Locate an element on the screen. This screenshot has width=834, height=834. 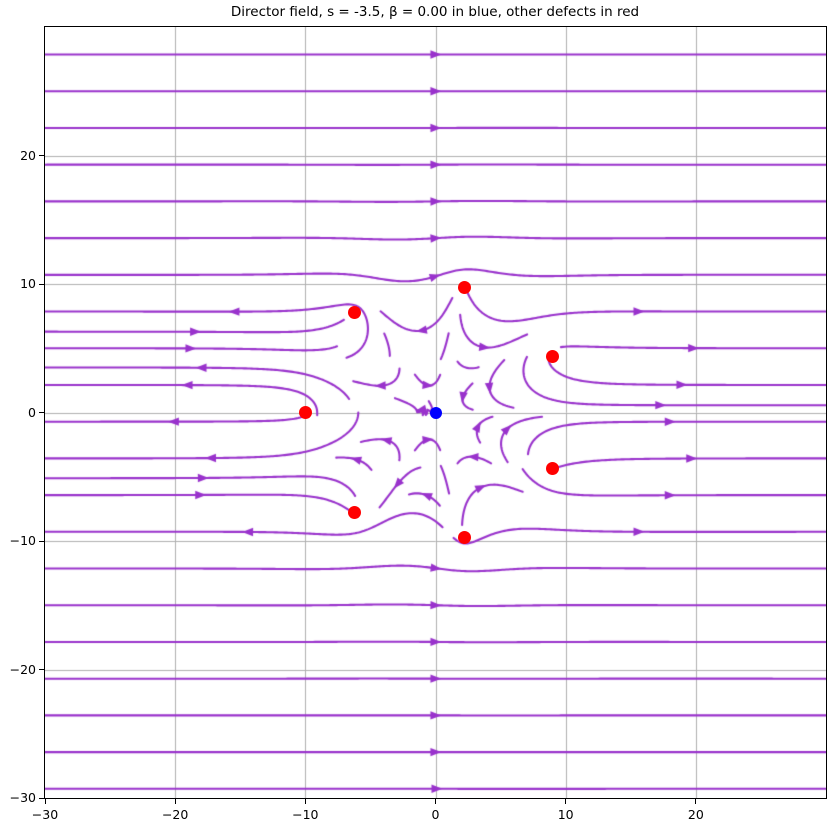
x-tick-label: 0 is located at coordinates (435, 814).